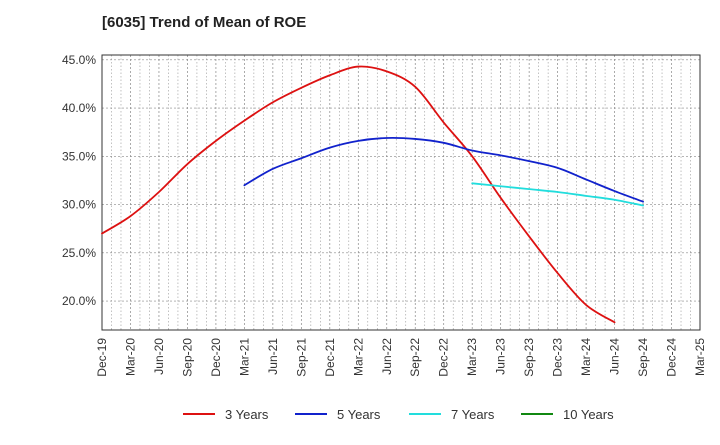  Describe the element at coordinates (501, 356) in the screenshot. I see `x-tick-label: Jun-23` at that location.